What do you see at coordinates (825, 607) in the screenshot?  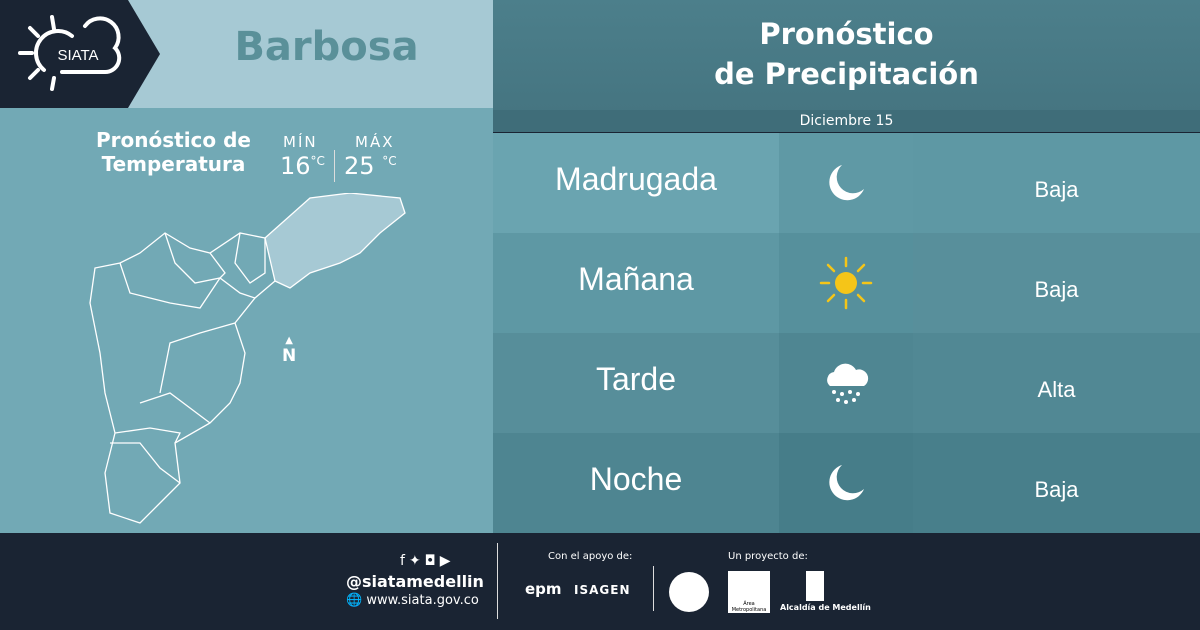 I see `alcaldia-logo-text: Alcaldía de Medellín` at bounding box center [825, 607].